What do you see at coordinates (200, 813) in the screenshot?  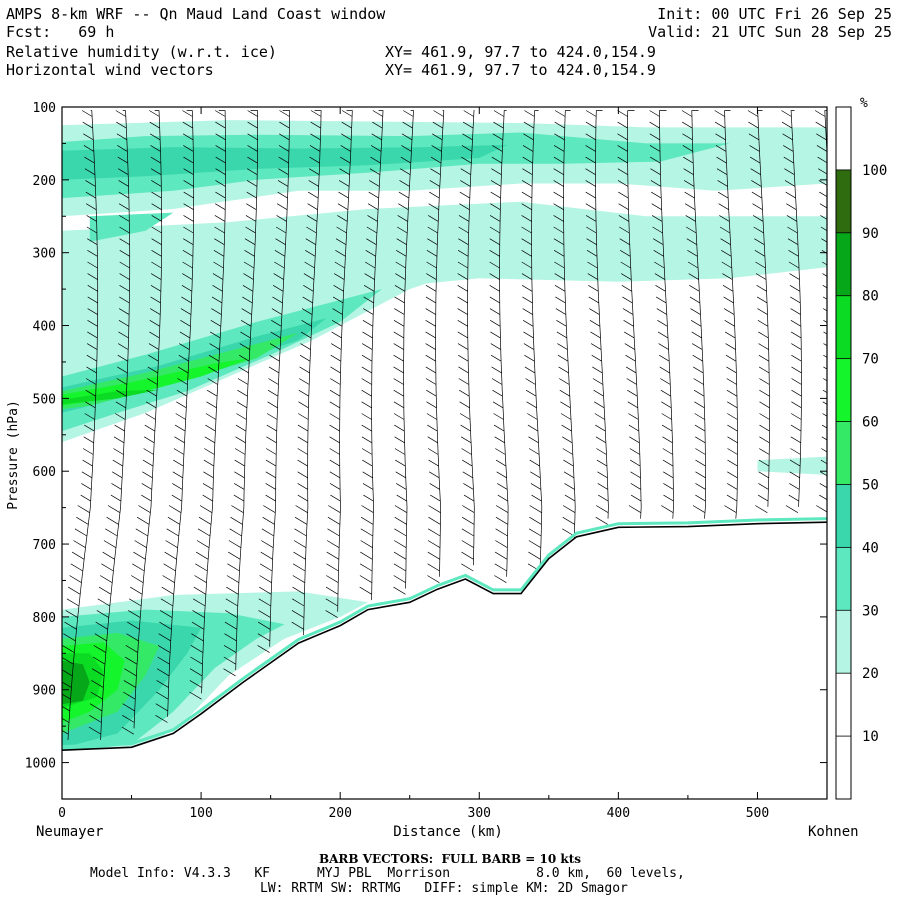 I see `x-tick-label: 100` at bounding box center [200, 813].